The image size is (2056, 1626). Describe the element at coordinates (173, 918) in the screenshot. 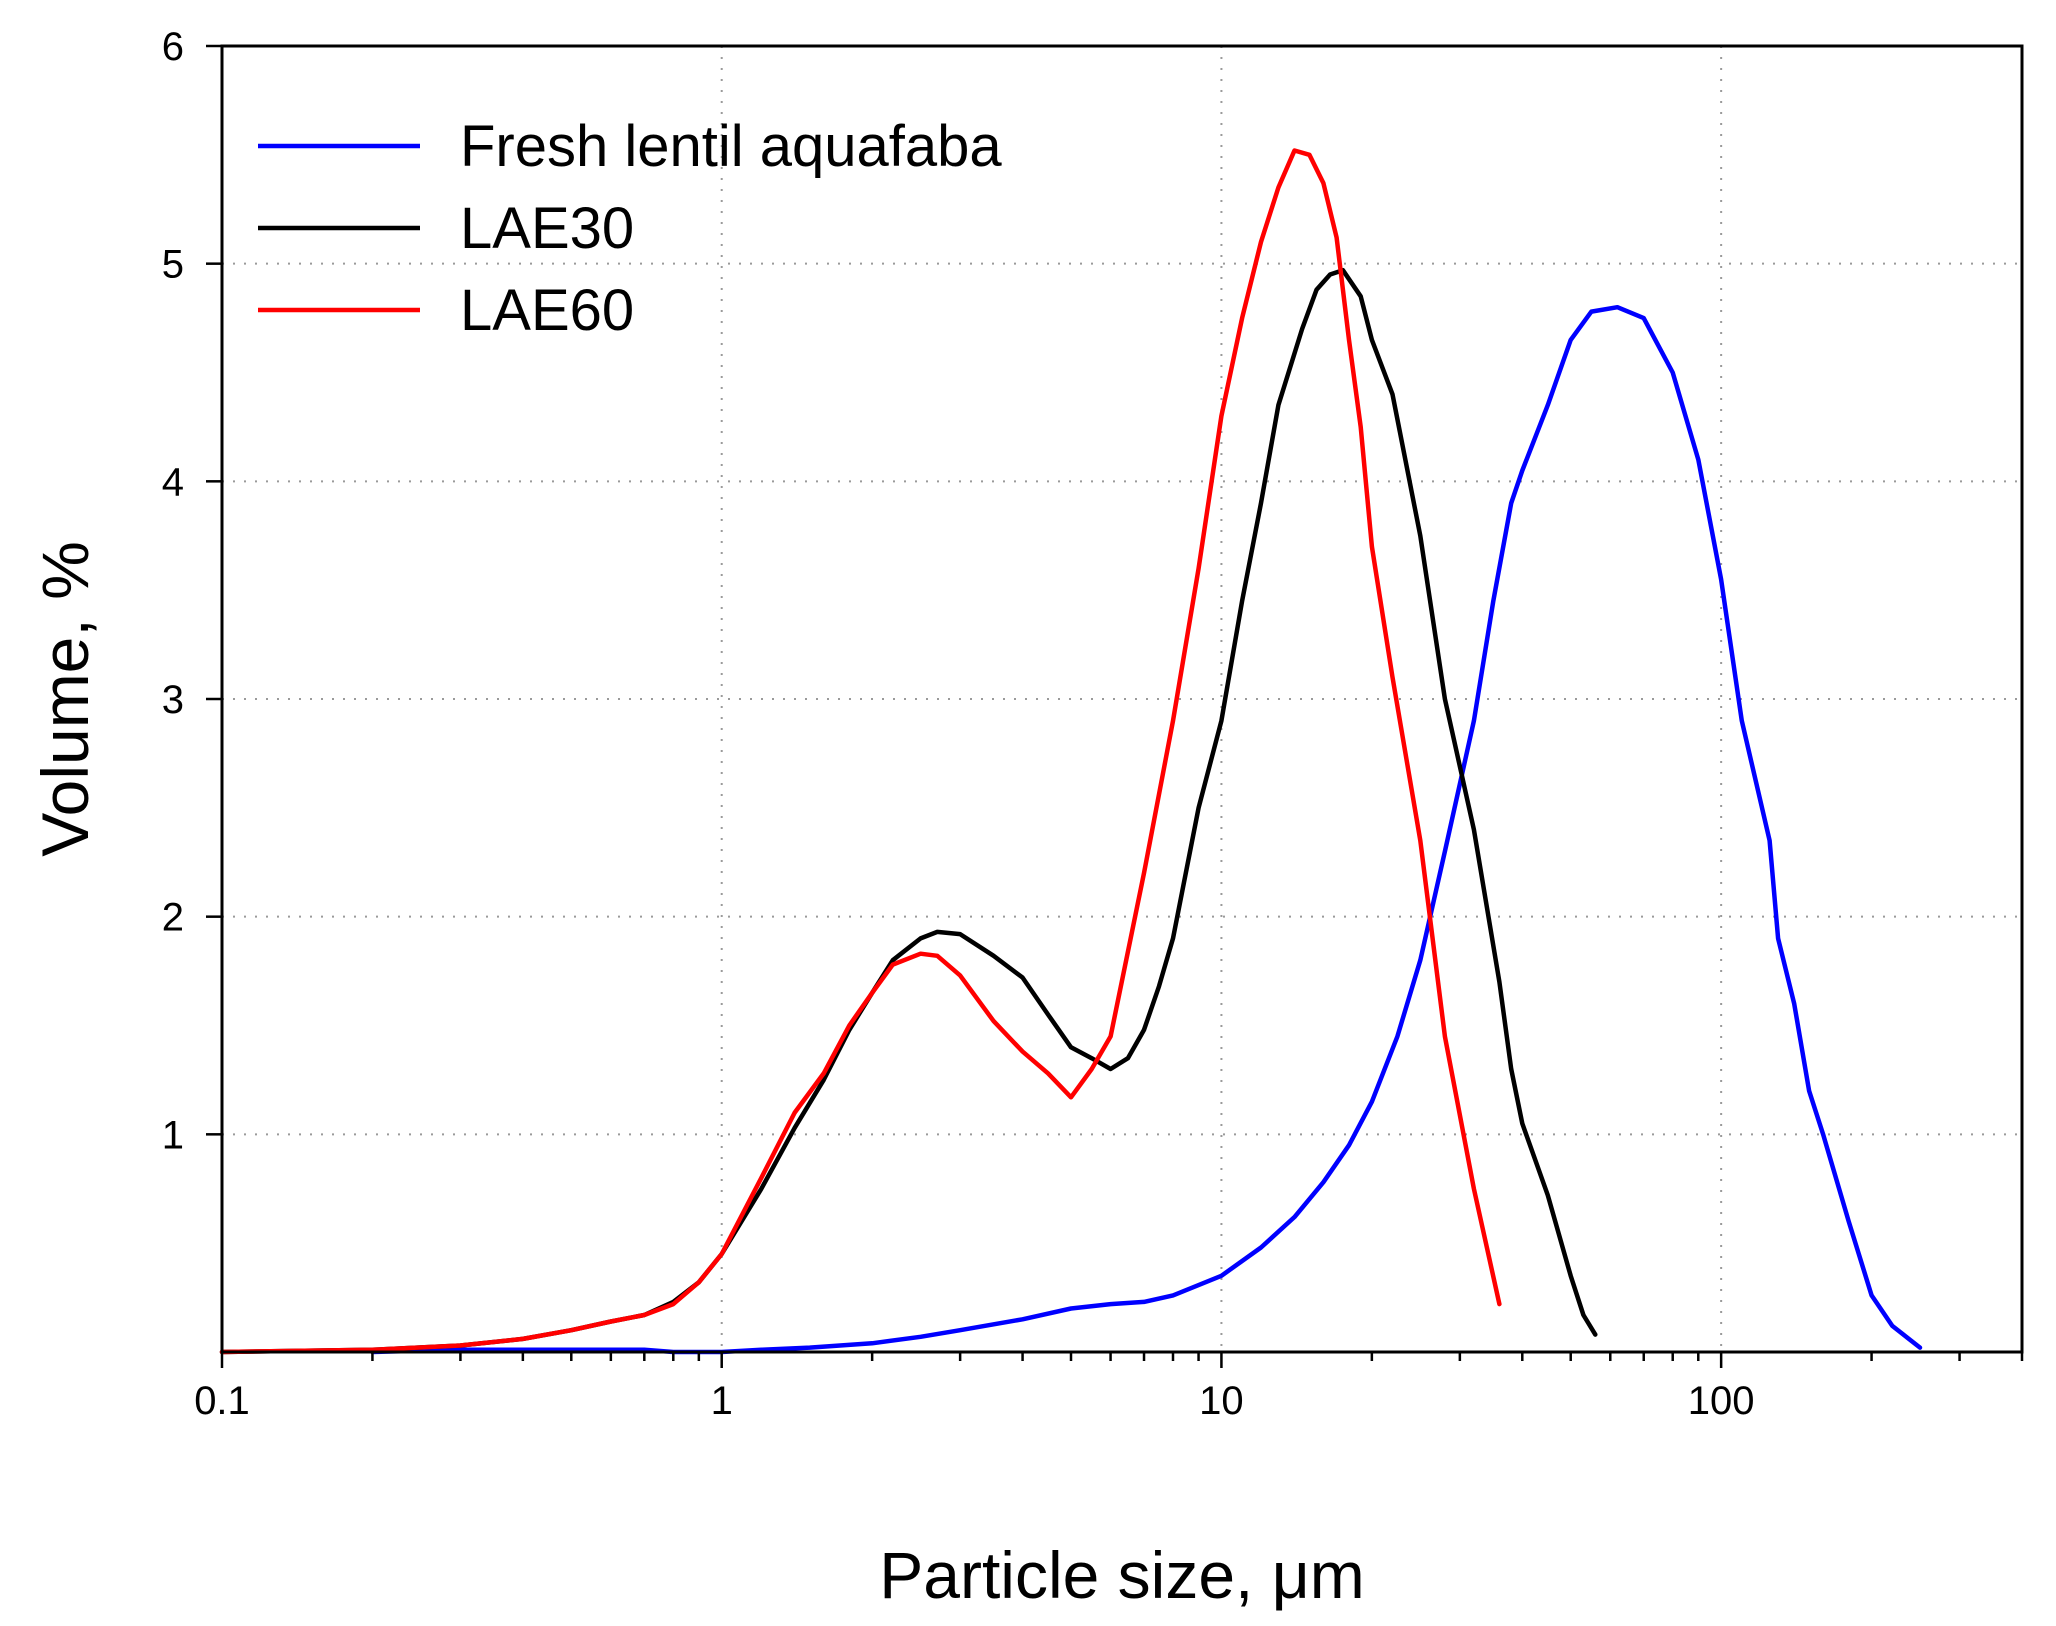

I see `y-tick-label: 2` at that location.